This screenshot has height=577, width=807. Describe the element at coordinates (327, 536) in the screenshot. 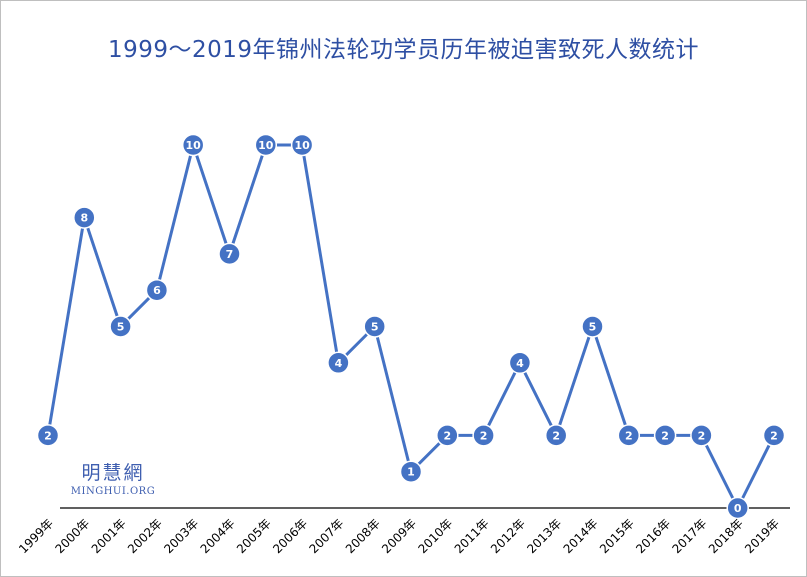

I see `x-tick-label: 2007年` at that location.